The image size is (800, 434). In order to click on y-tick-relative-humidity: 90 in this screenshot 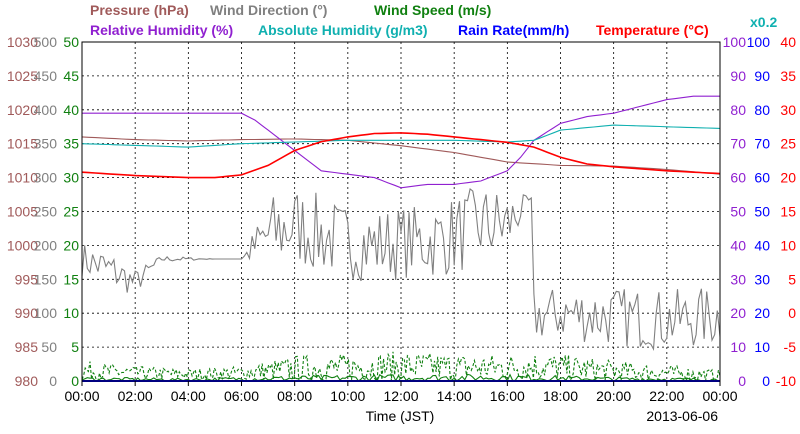, I will do `click(738, 76)`.